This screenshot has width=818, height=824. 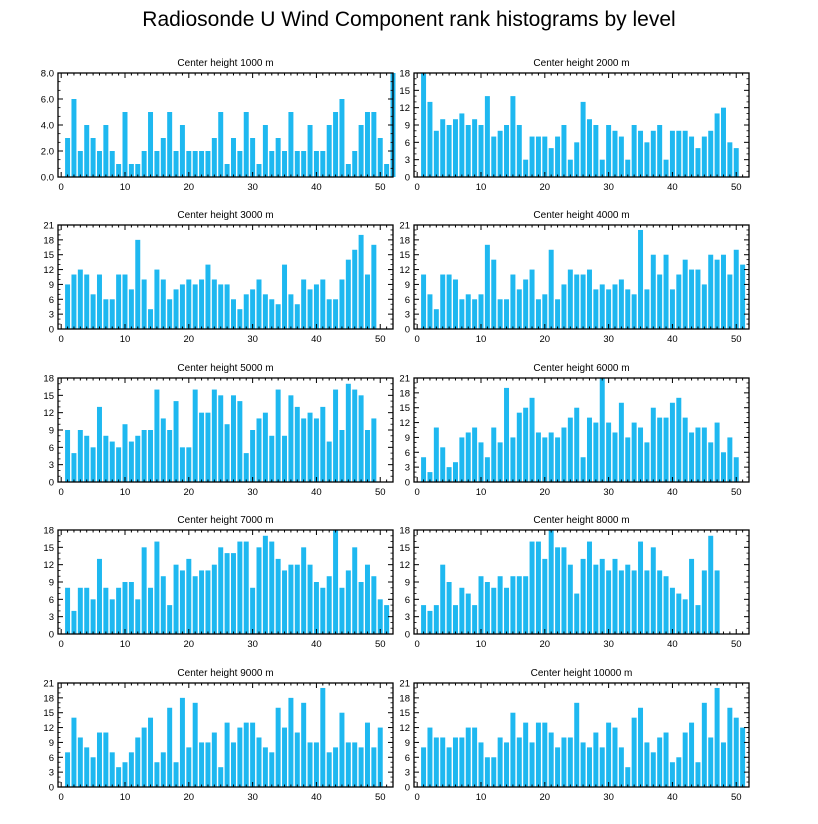 I want to click on y-tick-label: 18, so click(x=404, y=531).